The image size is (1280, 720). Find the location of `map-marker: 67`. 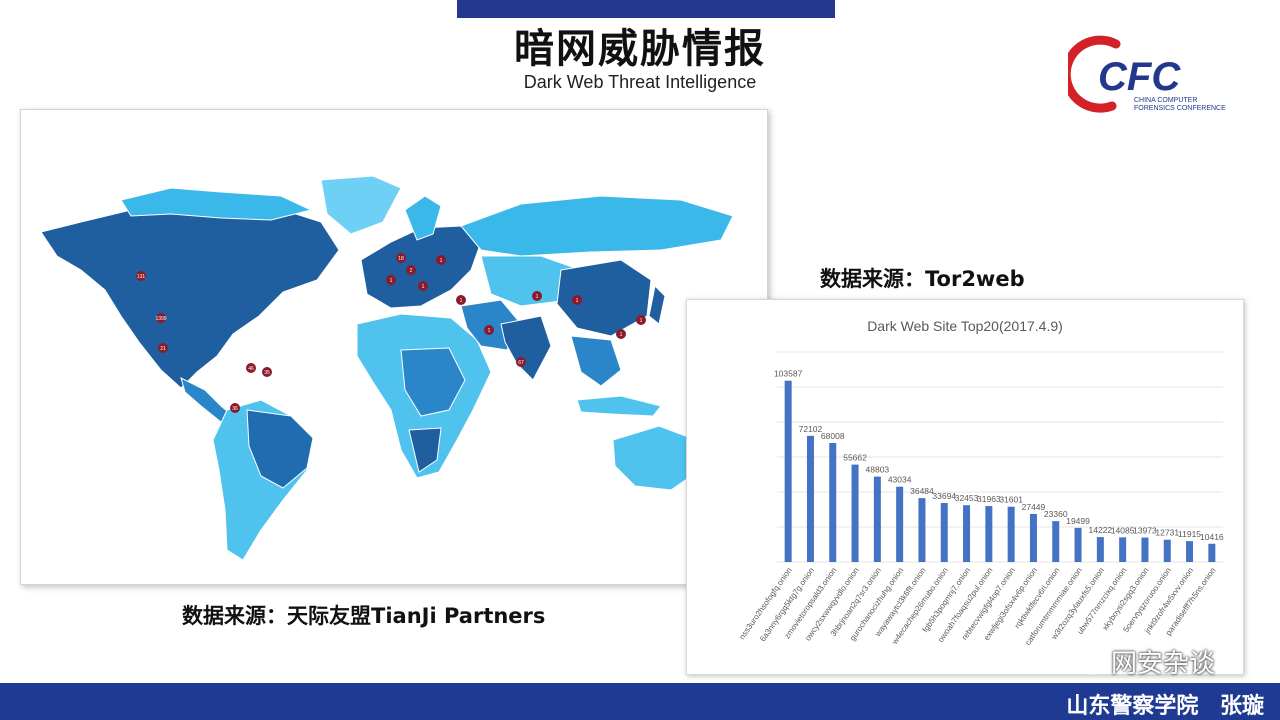

map-marker: 67 is located at coordinates (521, 362).